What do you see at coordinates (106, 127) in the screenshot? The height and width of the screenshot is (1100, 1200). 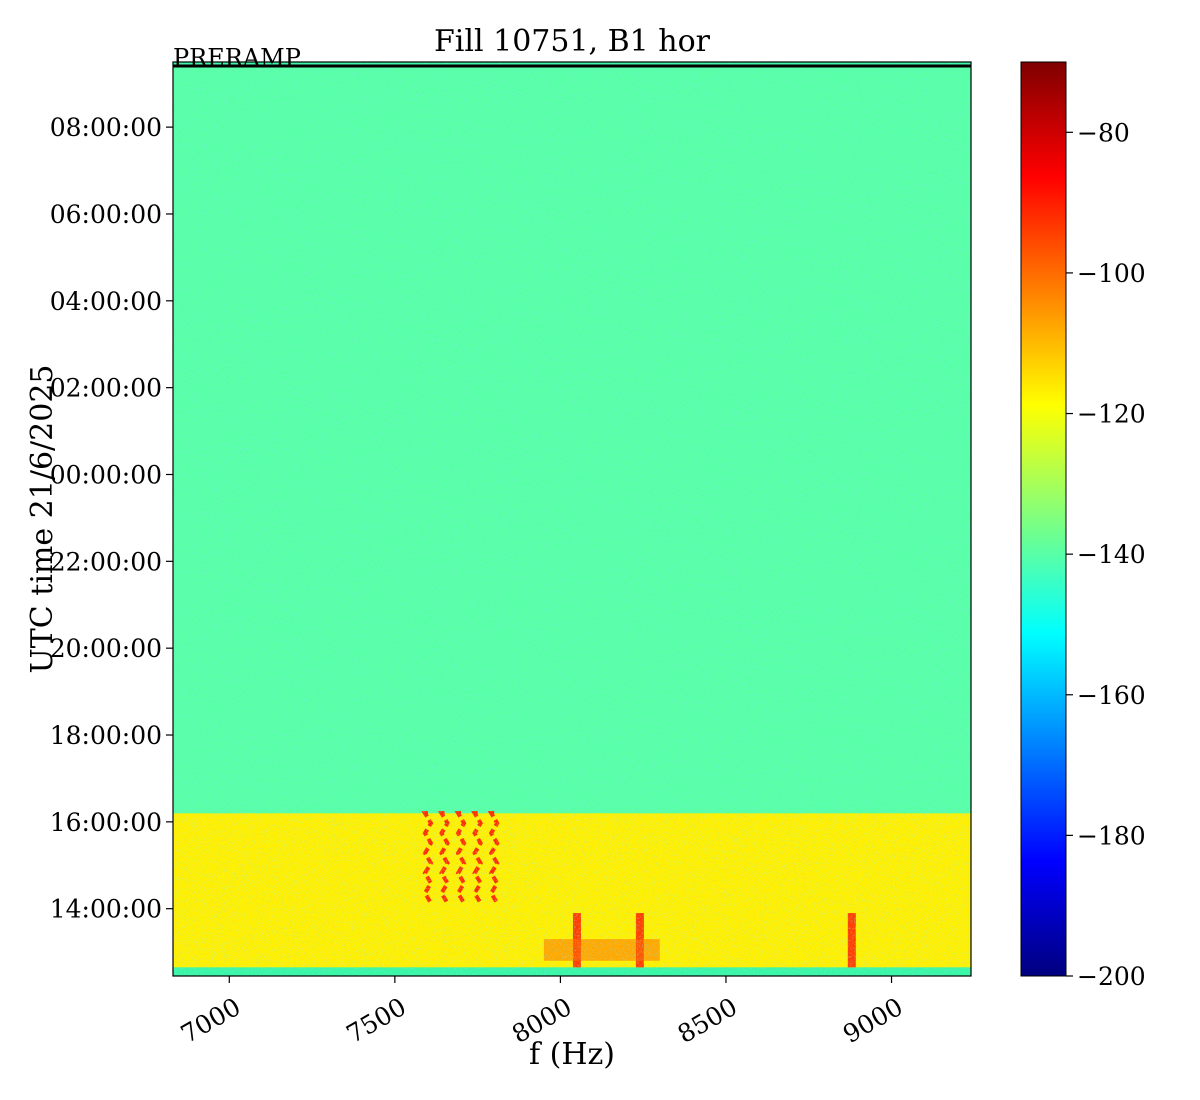 I see `y-tick-label-9: 08:00:00` at bounding box center [106, 127].